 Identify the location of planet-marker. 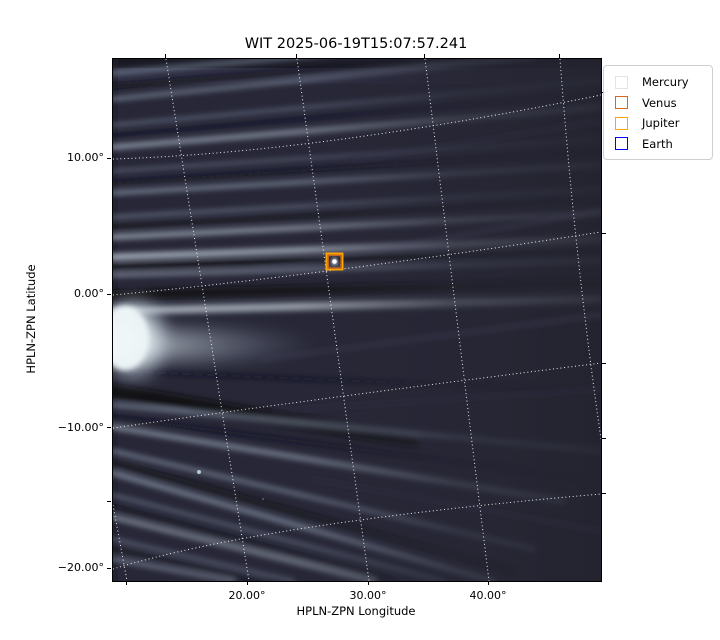
(334, 261).